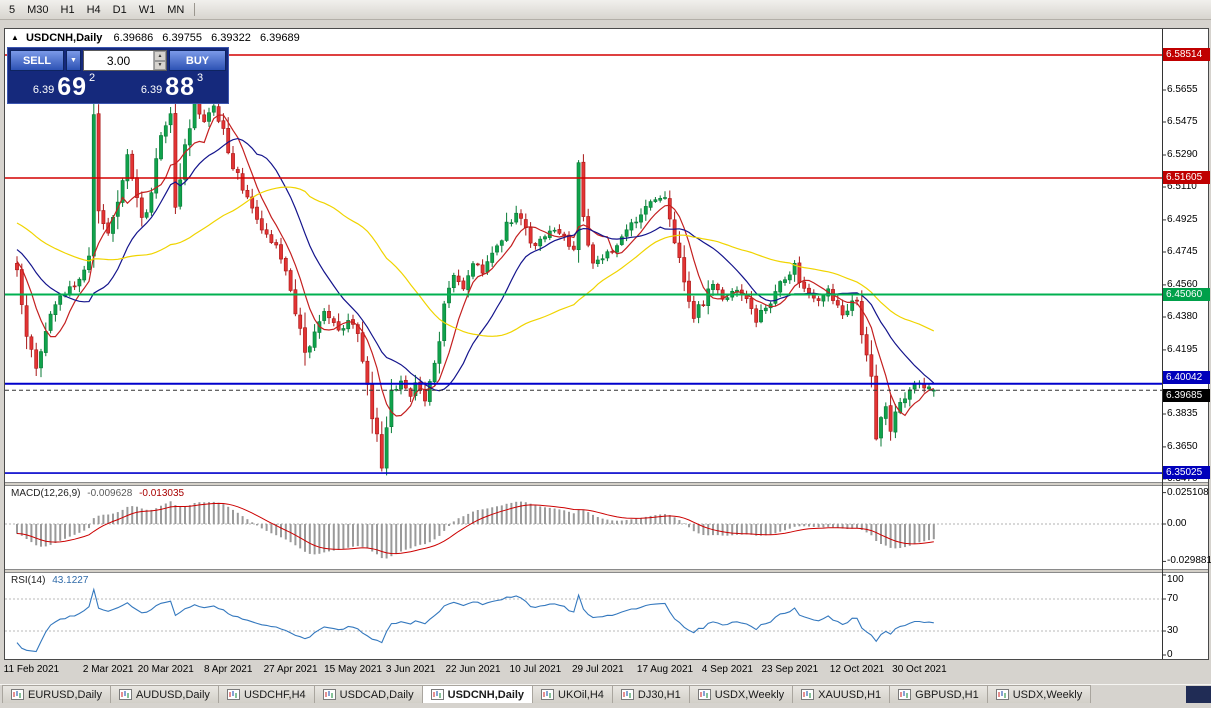 Image resolution: width=1211 pixels, height=708 pixels. I want to click on chart-tab-label: UKOil,H4, so click(581, 694).